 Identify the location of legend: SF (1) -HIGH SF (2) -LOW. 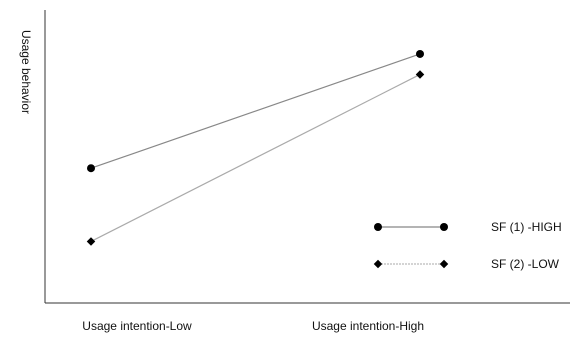
(467, 245).